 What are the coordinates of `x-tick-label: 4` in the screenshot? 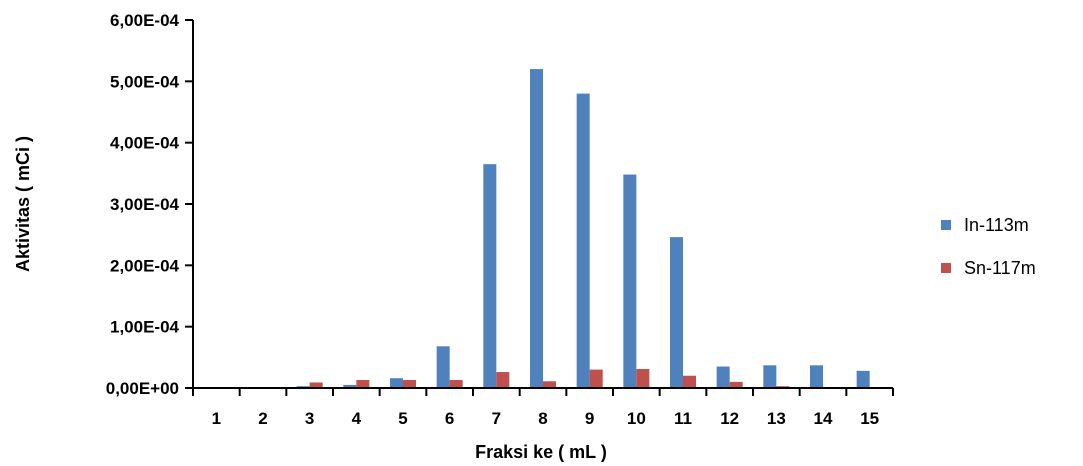 It's located at (357, 418).